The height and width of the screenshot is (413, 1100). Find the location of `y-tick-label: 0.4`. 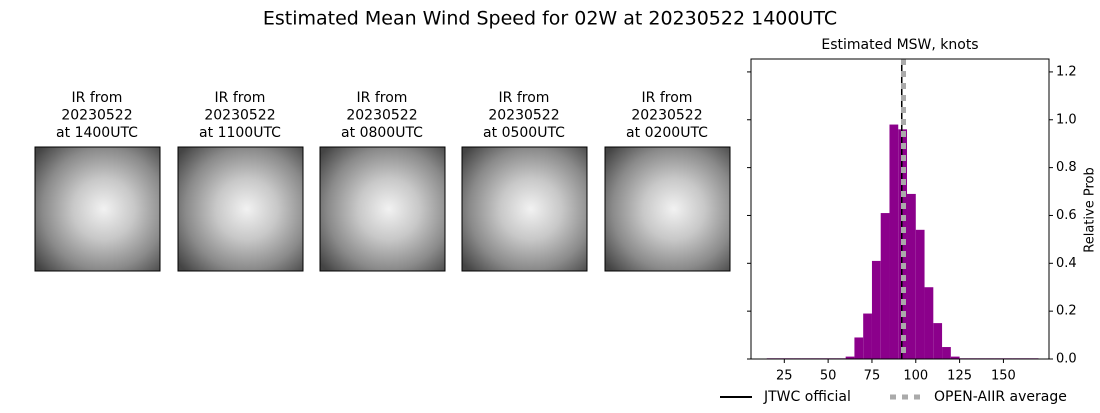

y-tick-label: 0.4 is located at coordinates (1066, 263).